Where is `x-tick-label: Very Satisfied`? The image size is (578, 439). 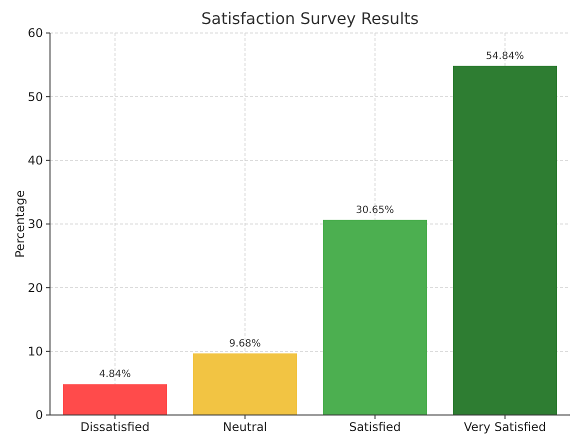 x-tick-label: Very Satisfied is located at coordinates (505, 427).